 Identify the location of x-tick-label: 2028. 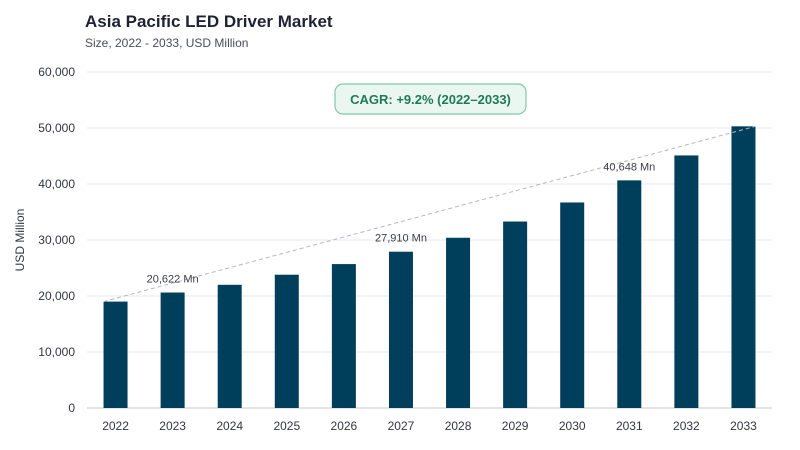
(458, 426).